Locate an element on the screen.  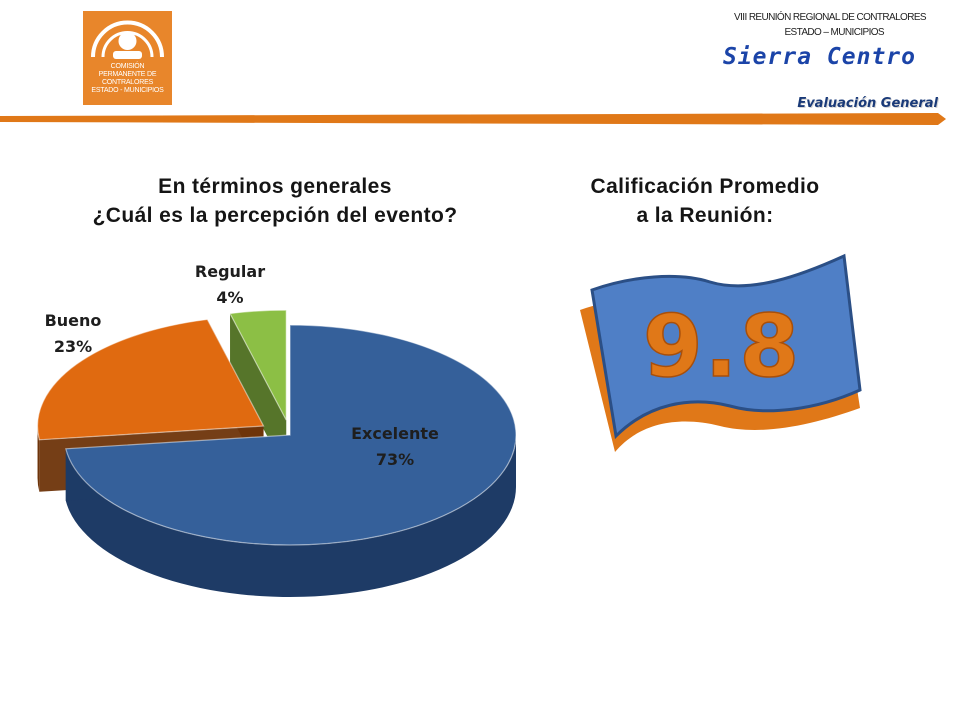
pie-slice-regular is located at coordinates (258, 391).